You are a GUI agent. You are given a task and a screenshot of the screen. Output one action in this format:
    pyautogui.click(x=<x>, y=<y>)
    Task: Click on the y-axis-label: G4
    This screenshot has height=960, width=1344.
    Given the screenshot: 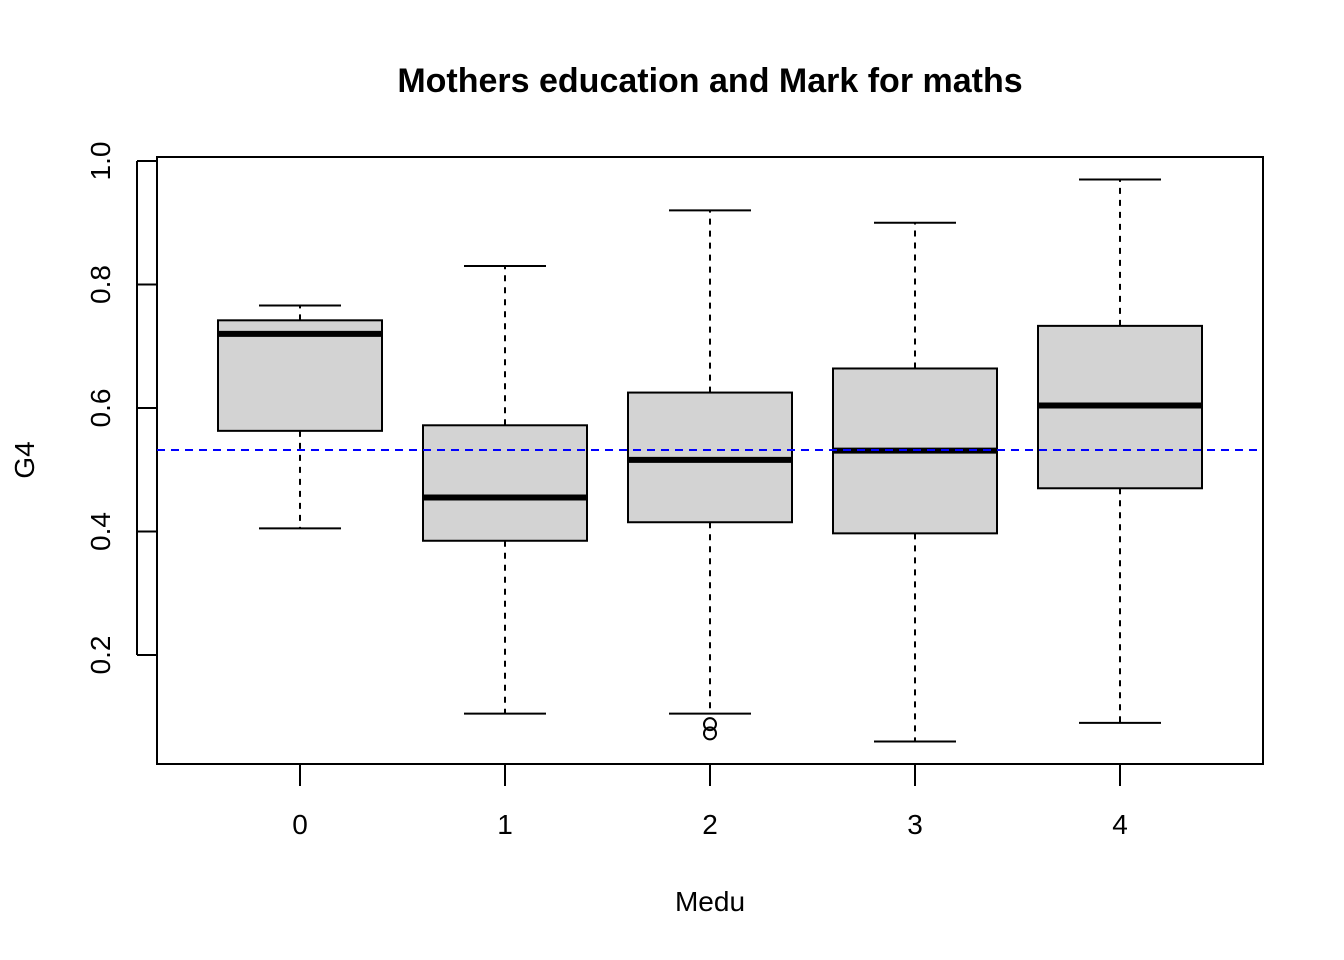 What is the action you would take?
    pyautogui.click(x=24, y=459)
    